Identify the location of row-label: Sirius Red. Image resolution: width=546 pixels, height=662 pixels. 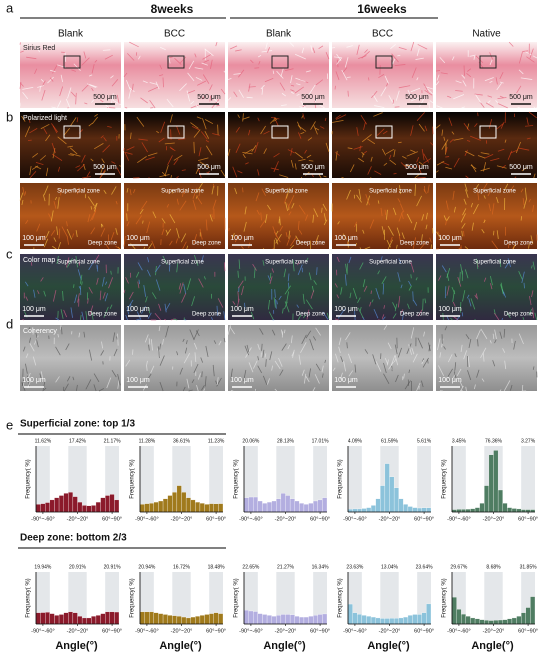
(39, 48).